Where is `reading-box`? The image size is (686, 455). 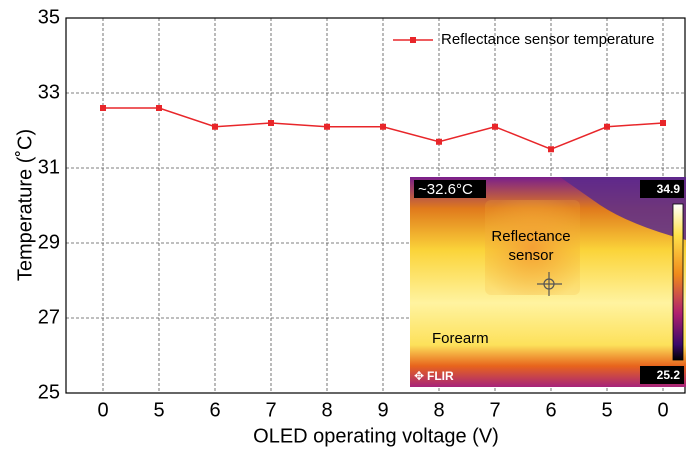
reading-box is located at coordinates (450, 189).